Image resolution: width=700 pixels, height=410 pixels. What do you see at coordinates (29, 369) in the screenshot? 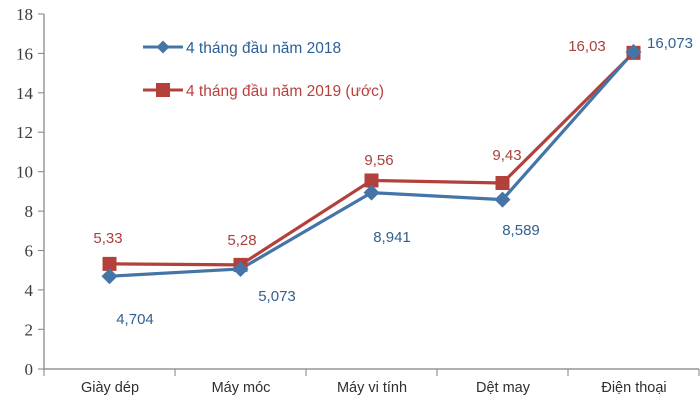
I see `y-tick-label-0: 0` at bounding box center [29, 369].